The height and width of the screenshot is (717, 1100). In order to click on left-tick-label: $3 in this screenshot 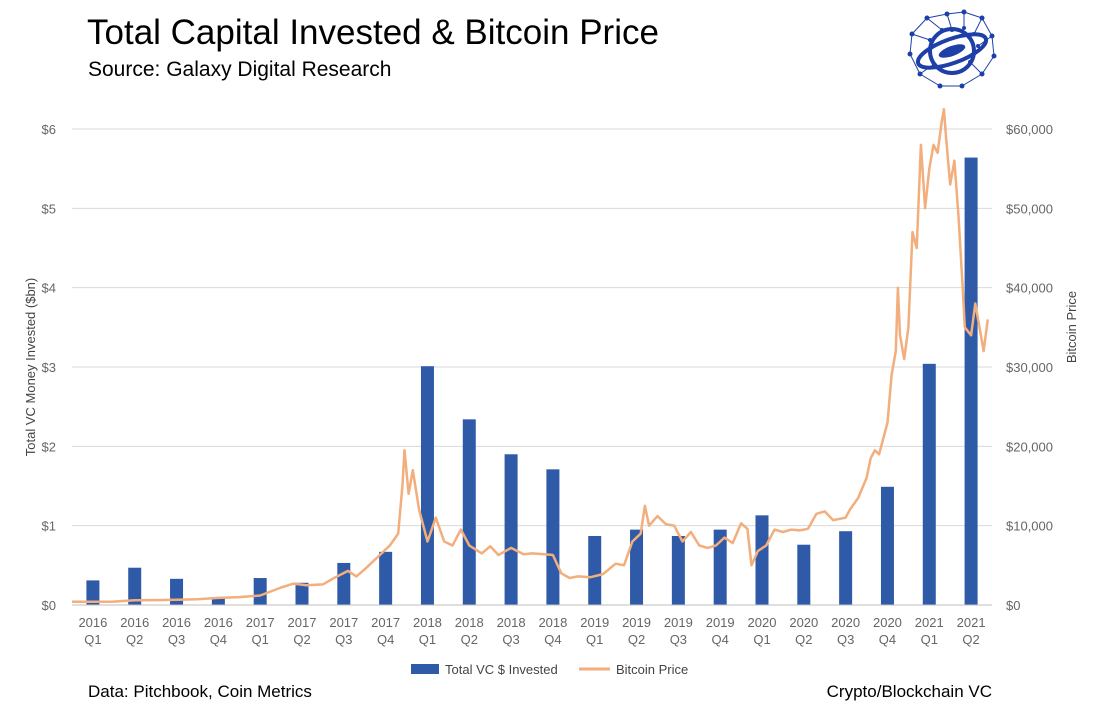, I will do `click(49, 367)`.